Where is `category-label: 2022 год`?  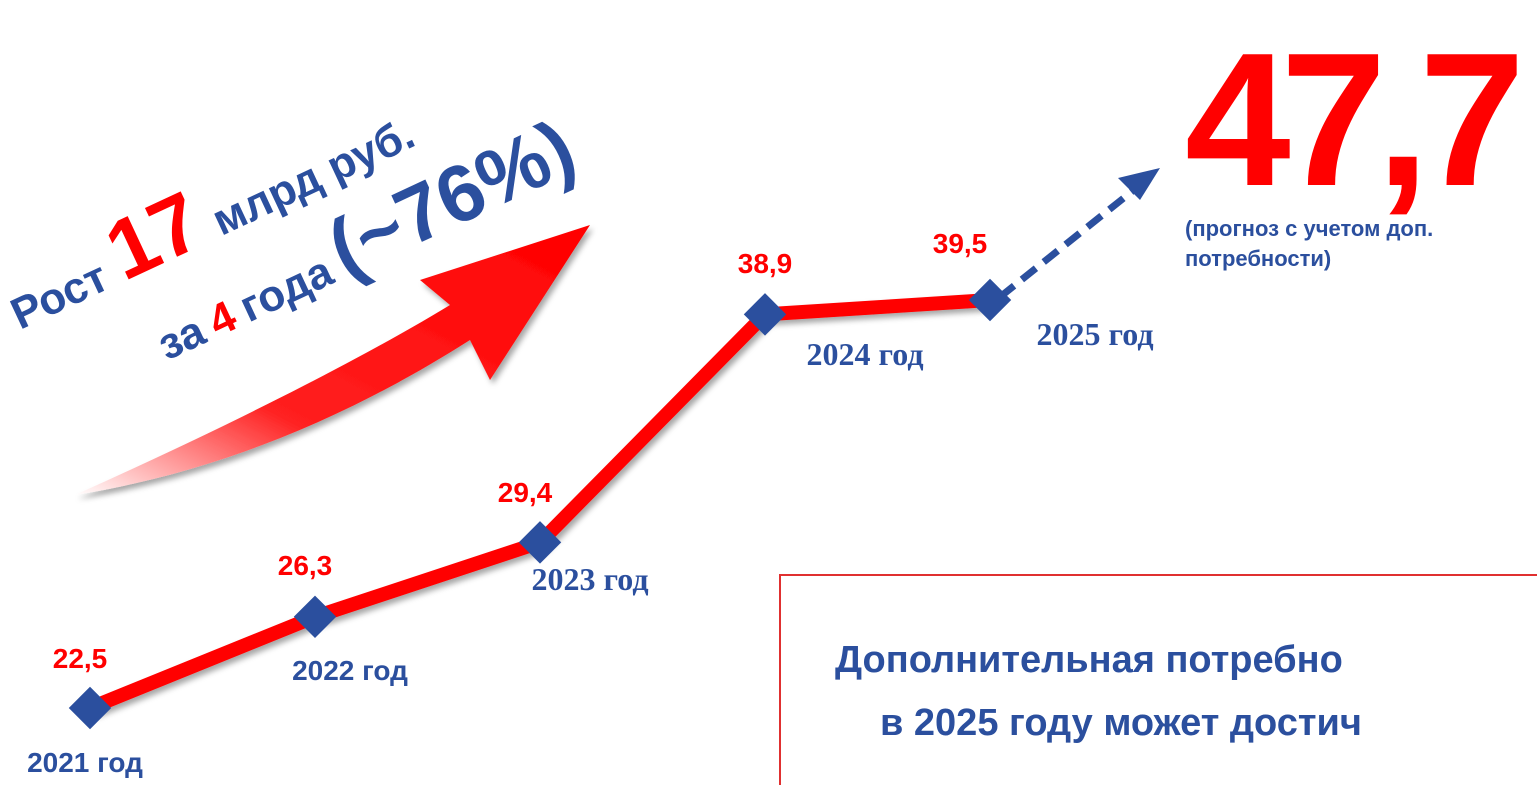 category-label: 2022 год is located at coordinates (350, 670).